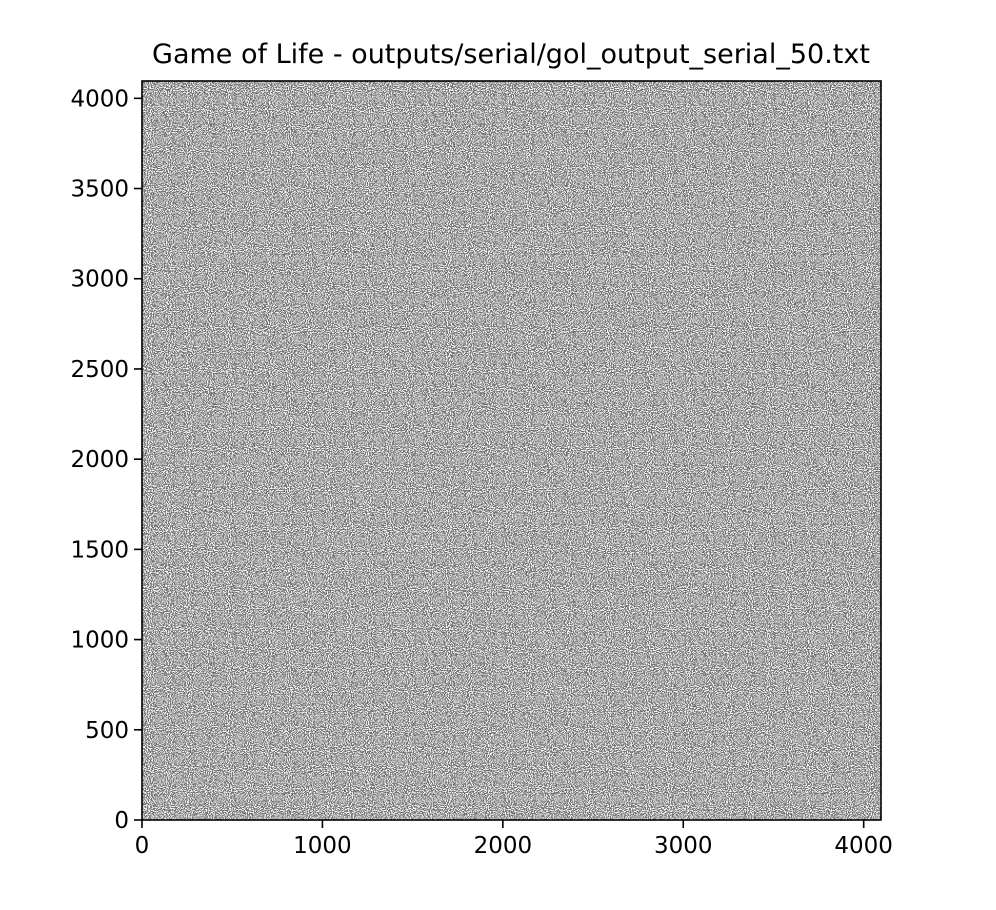  What do you see at coordinates (142, 846) in the screenshot?
I see `x-tick-label: 0` at bounding box center [142, 846].